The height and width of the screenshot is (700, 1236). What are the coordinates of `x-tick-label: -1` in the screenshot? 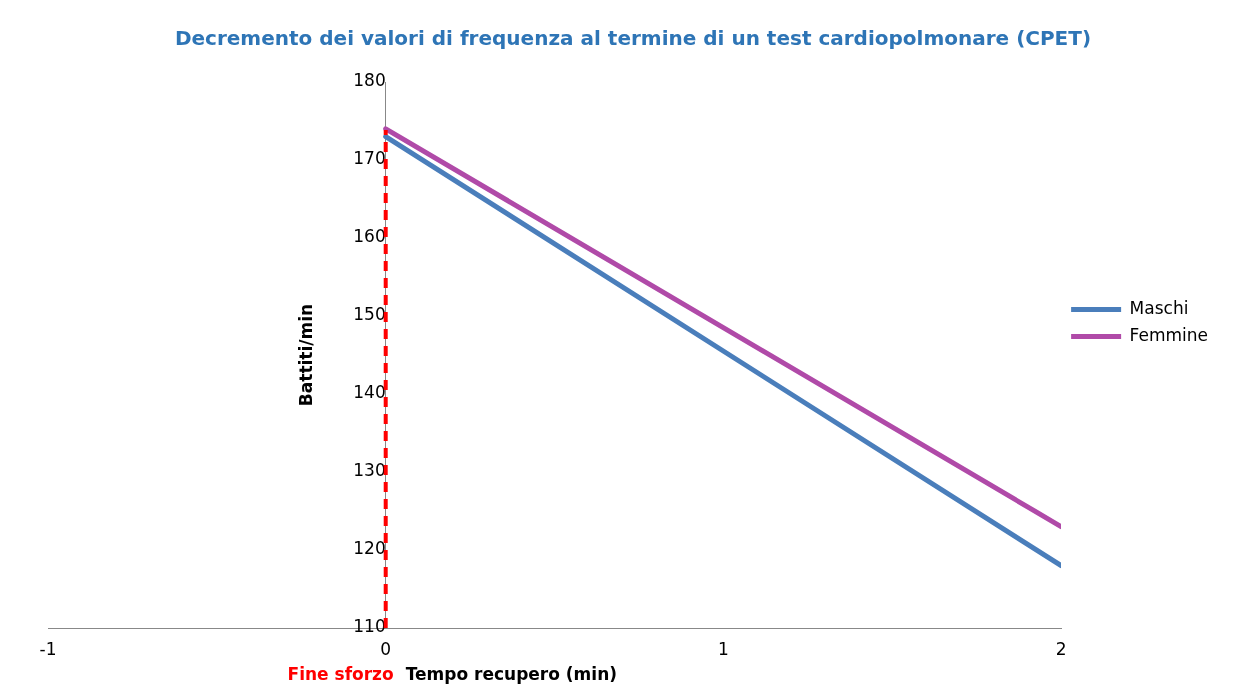 It's located at (48, 648).